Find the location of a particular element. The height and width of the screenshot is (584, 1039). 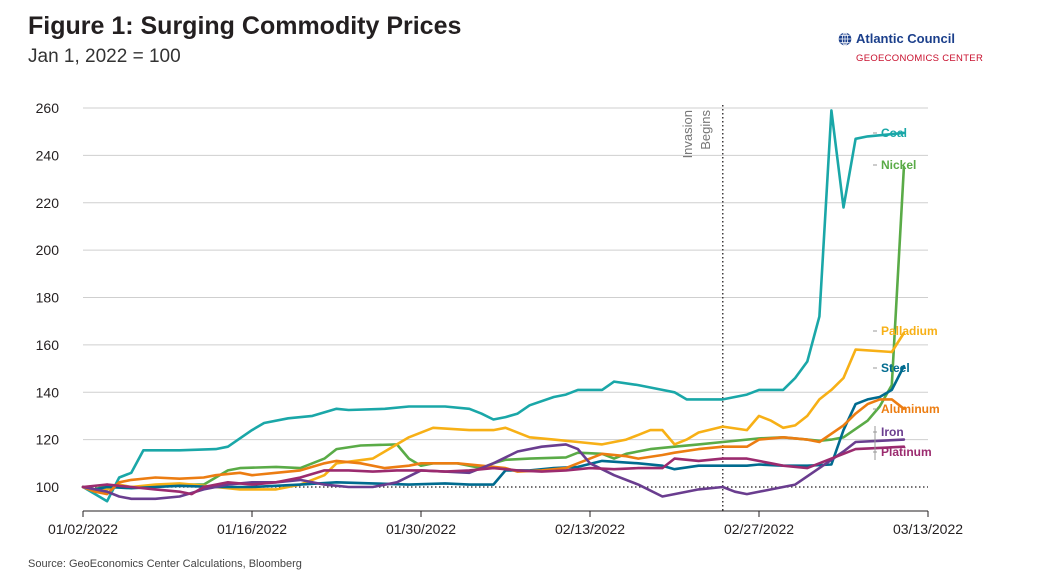

brand-subtitle: GEOECONOMICS CENTER is located at coordinates (920, 58).